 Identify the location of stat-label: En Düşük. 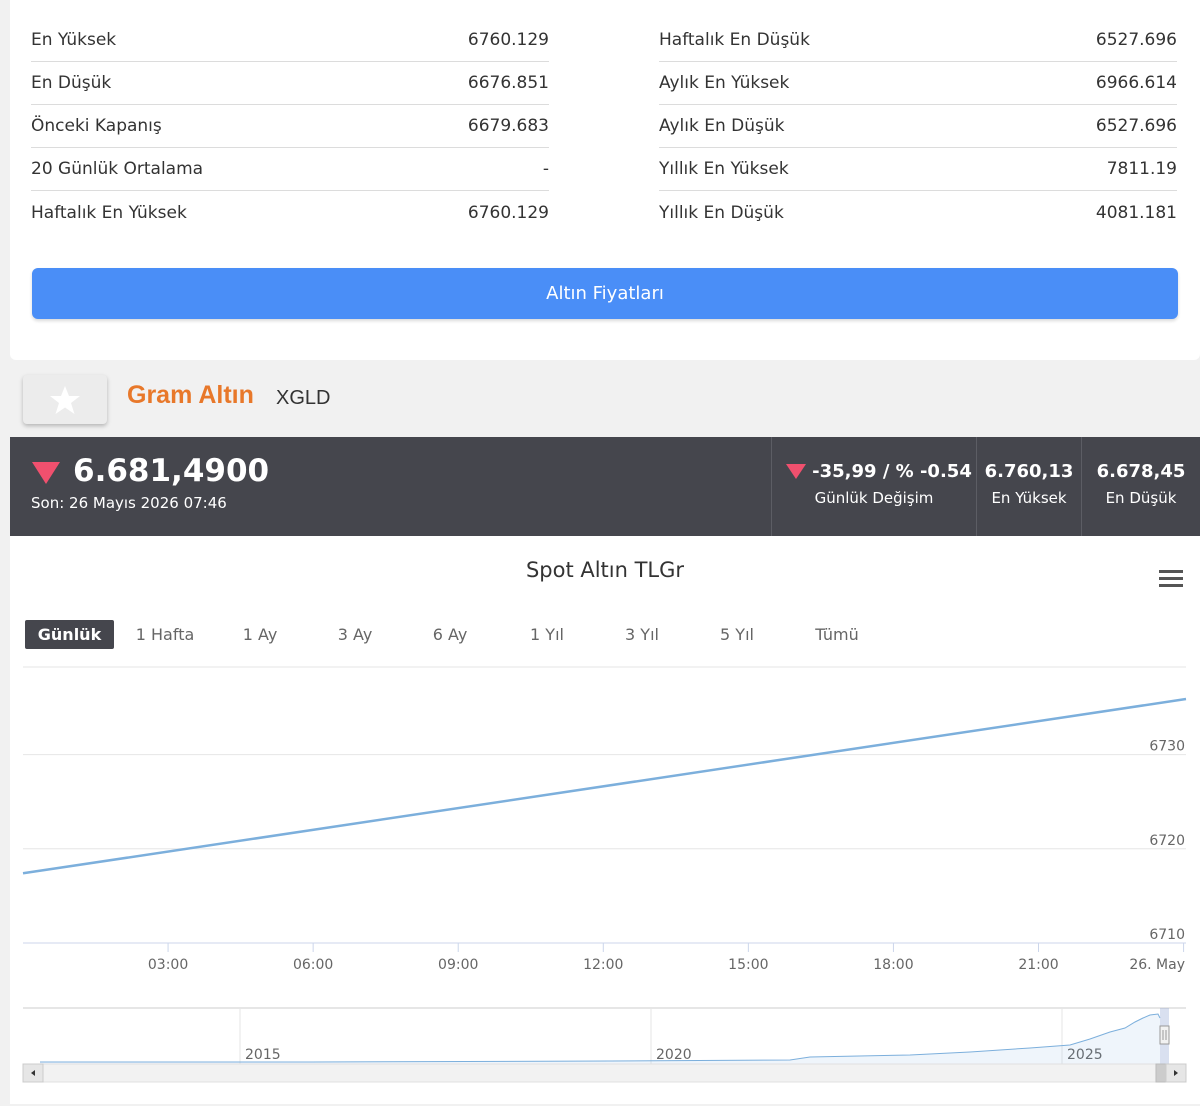
(71, 83).